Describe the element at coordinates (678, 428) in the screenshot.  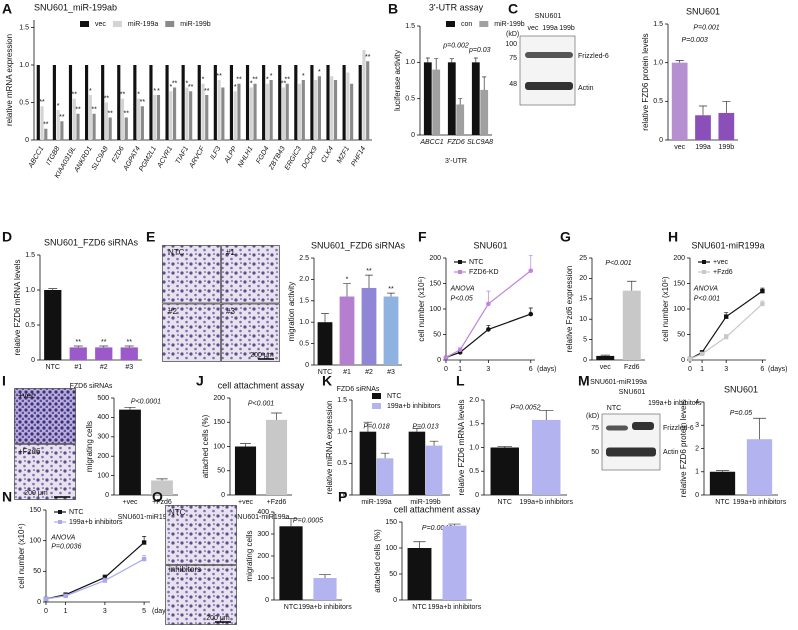
I see `image-label: Frizzled-6` at that location.